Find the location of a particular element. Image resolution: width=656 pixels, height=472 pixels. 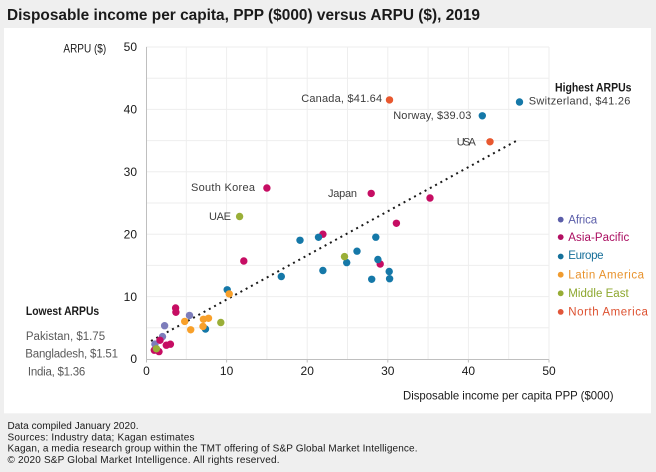

svg-text: Lowest ARPUs is located at coordinates (62, 312).